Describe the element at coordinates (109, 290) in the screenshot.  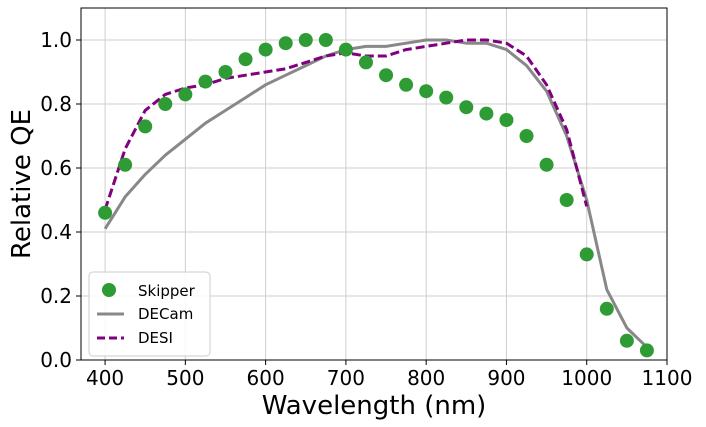
I see `legend-marker-skipper` at that location.